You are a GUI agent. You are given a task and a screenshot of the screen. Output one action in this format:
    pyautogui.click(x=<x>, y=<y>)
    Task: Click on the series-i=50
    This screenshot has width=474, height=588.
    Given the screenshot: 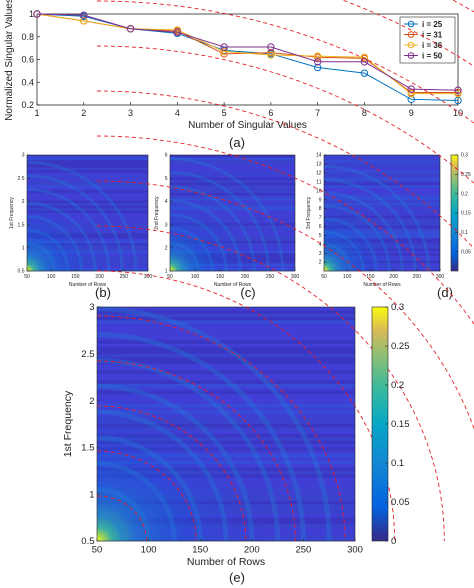 What is the action you would take?
    pyautogui.click(x=247, y=52)
    